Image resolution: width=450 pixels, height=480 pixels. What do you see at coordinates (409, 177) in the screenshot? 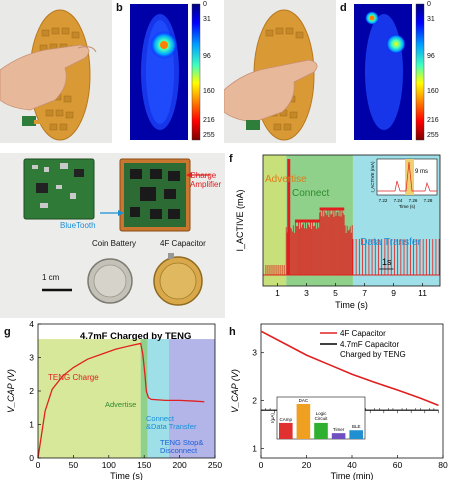
I see `inset-highlight` at bounding box center [409, 177].